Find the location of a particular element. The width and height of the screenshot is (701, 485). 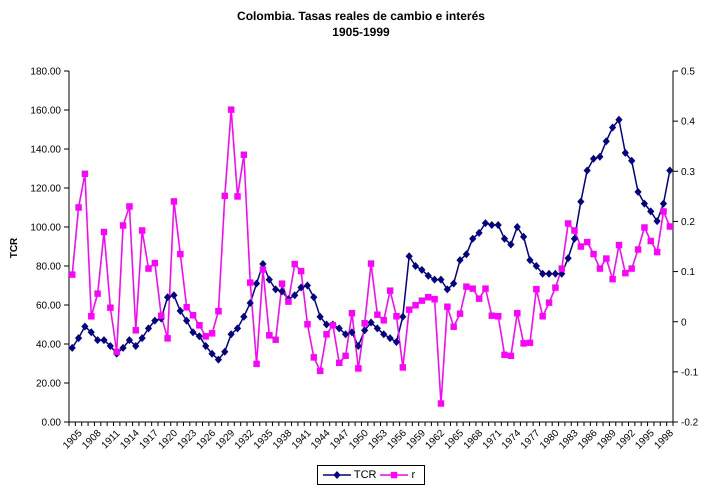

y2-tick-label: 0 is located at coordinates (684, 322).